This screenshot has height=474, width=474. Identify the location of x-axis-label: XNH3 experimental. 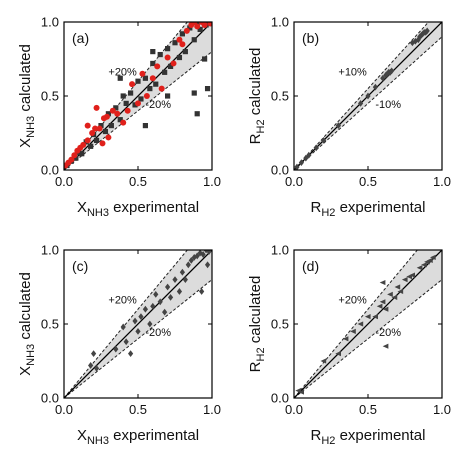
(138, 209).